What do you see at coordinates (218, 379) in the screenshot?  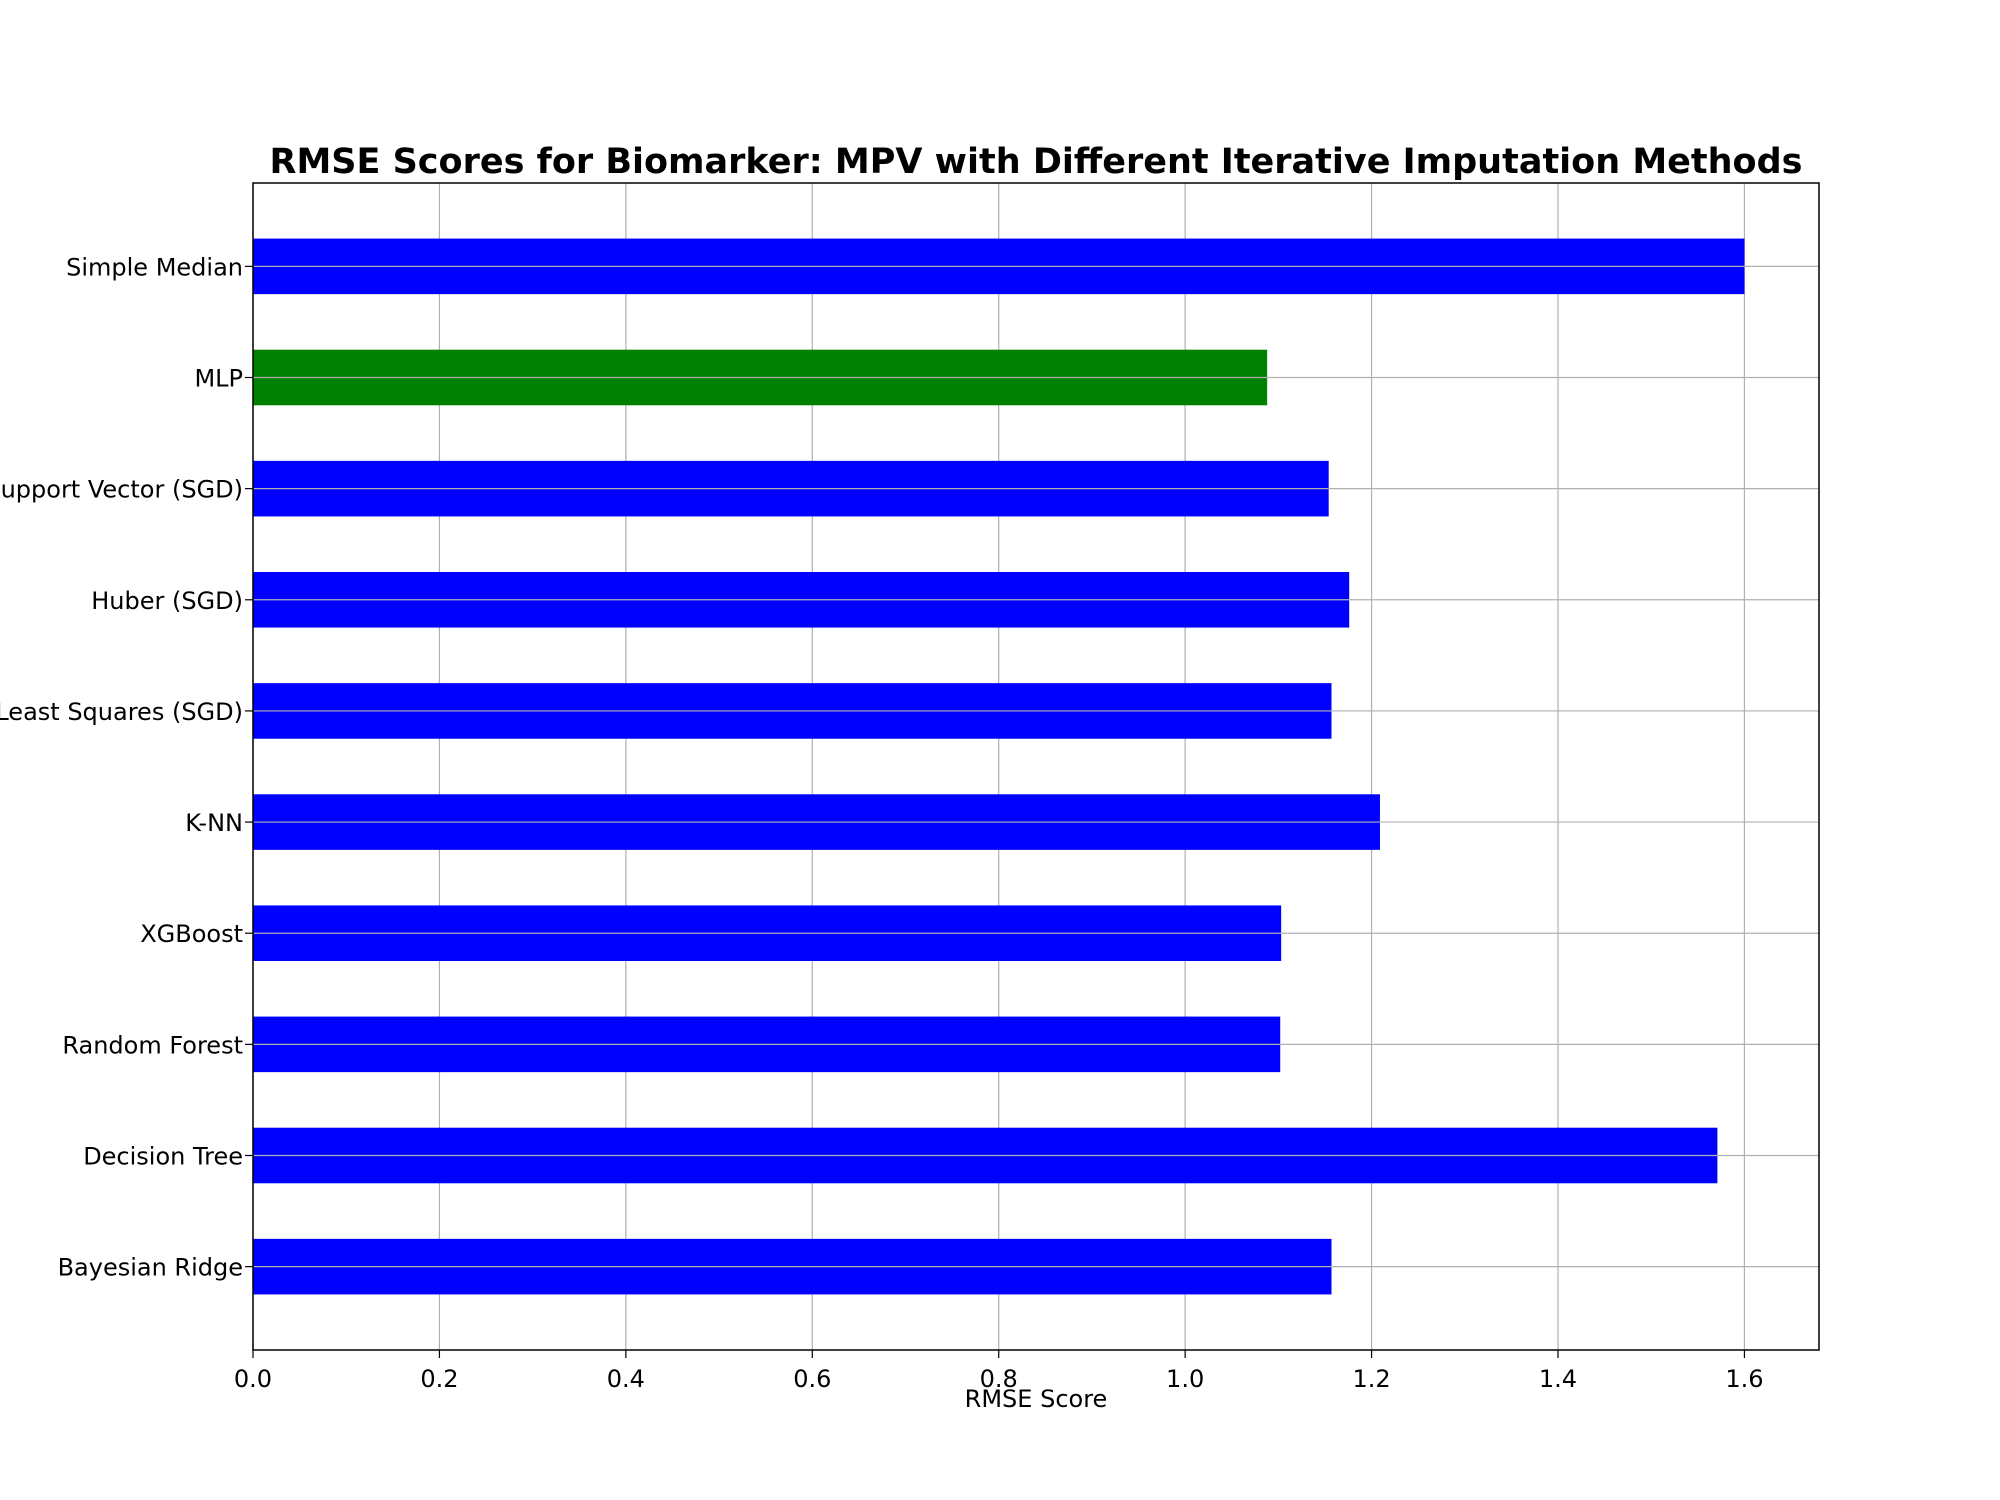 I see `y-tick-label: MLP` at bounding box center [218, 379].